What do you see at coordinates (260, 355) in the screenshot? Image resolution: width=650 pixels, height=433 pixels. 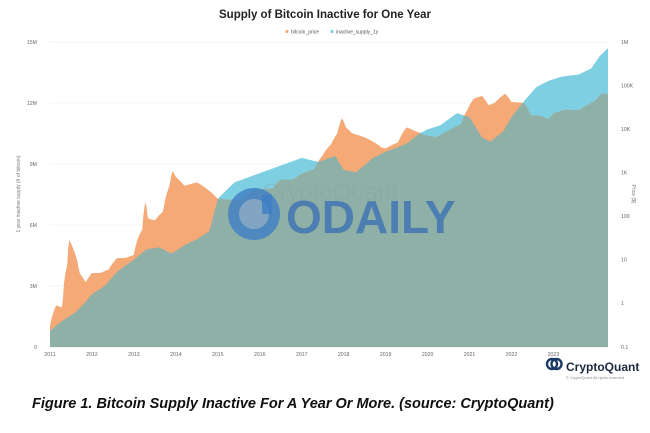 I see `x-tick-label: 2016` at bounding box center [260, 355].